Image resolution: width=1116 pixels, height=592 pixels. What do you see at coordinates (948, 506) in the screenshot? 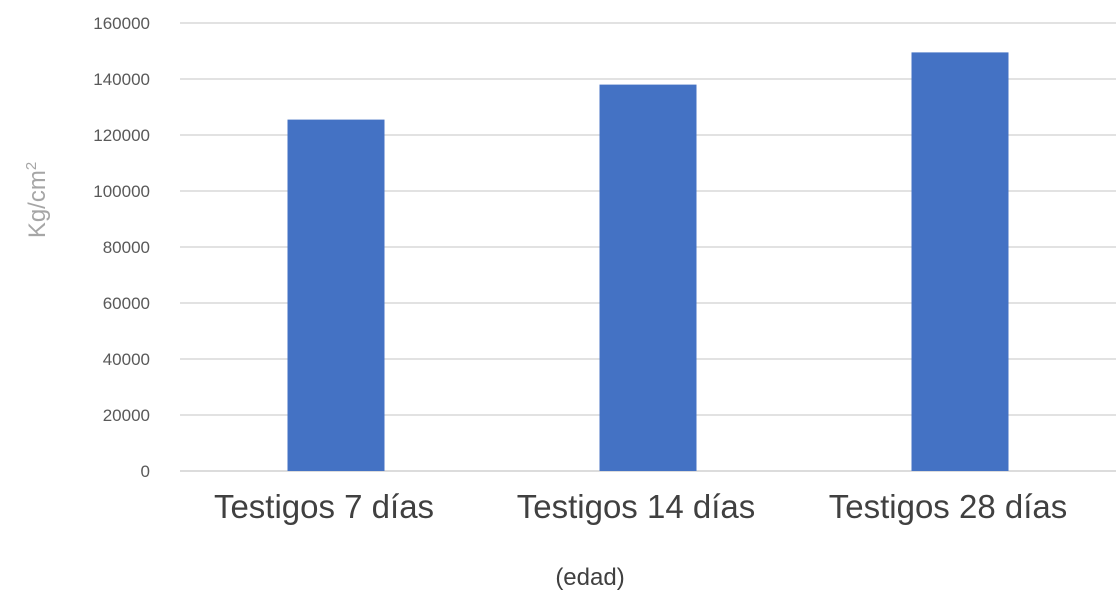
I see `x-tick-label: Testigos 28 días` at bounding box center [948, 506].